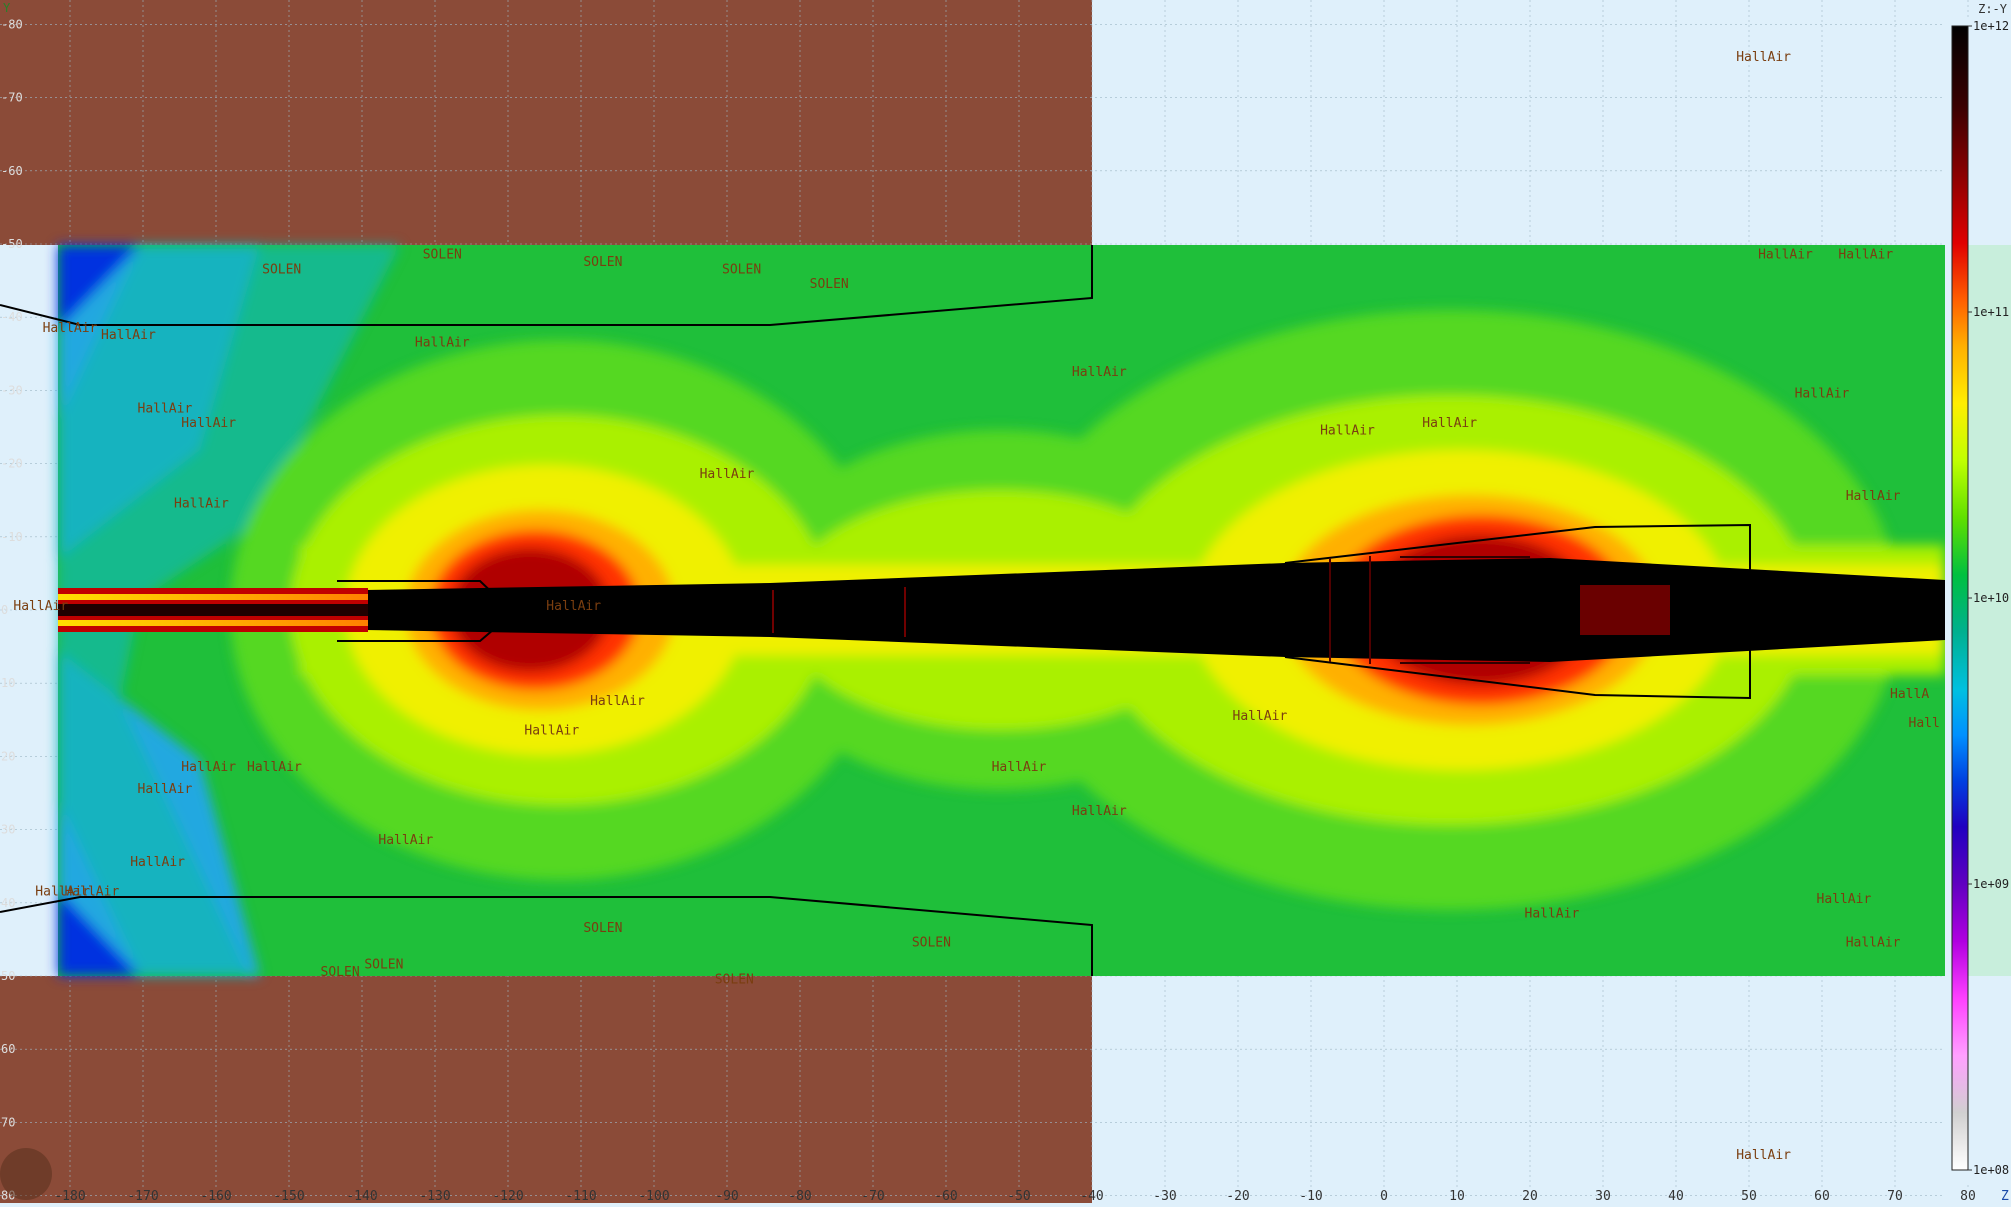 This screenshot has height=1207, width=2011. I want to click on z-tick-label: 30, so click(1603, 1196).